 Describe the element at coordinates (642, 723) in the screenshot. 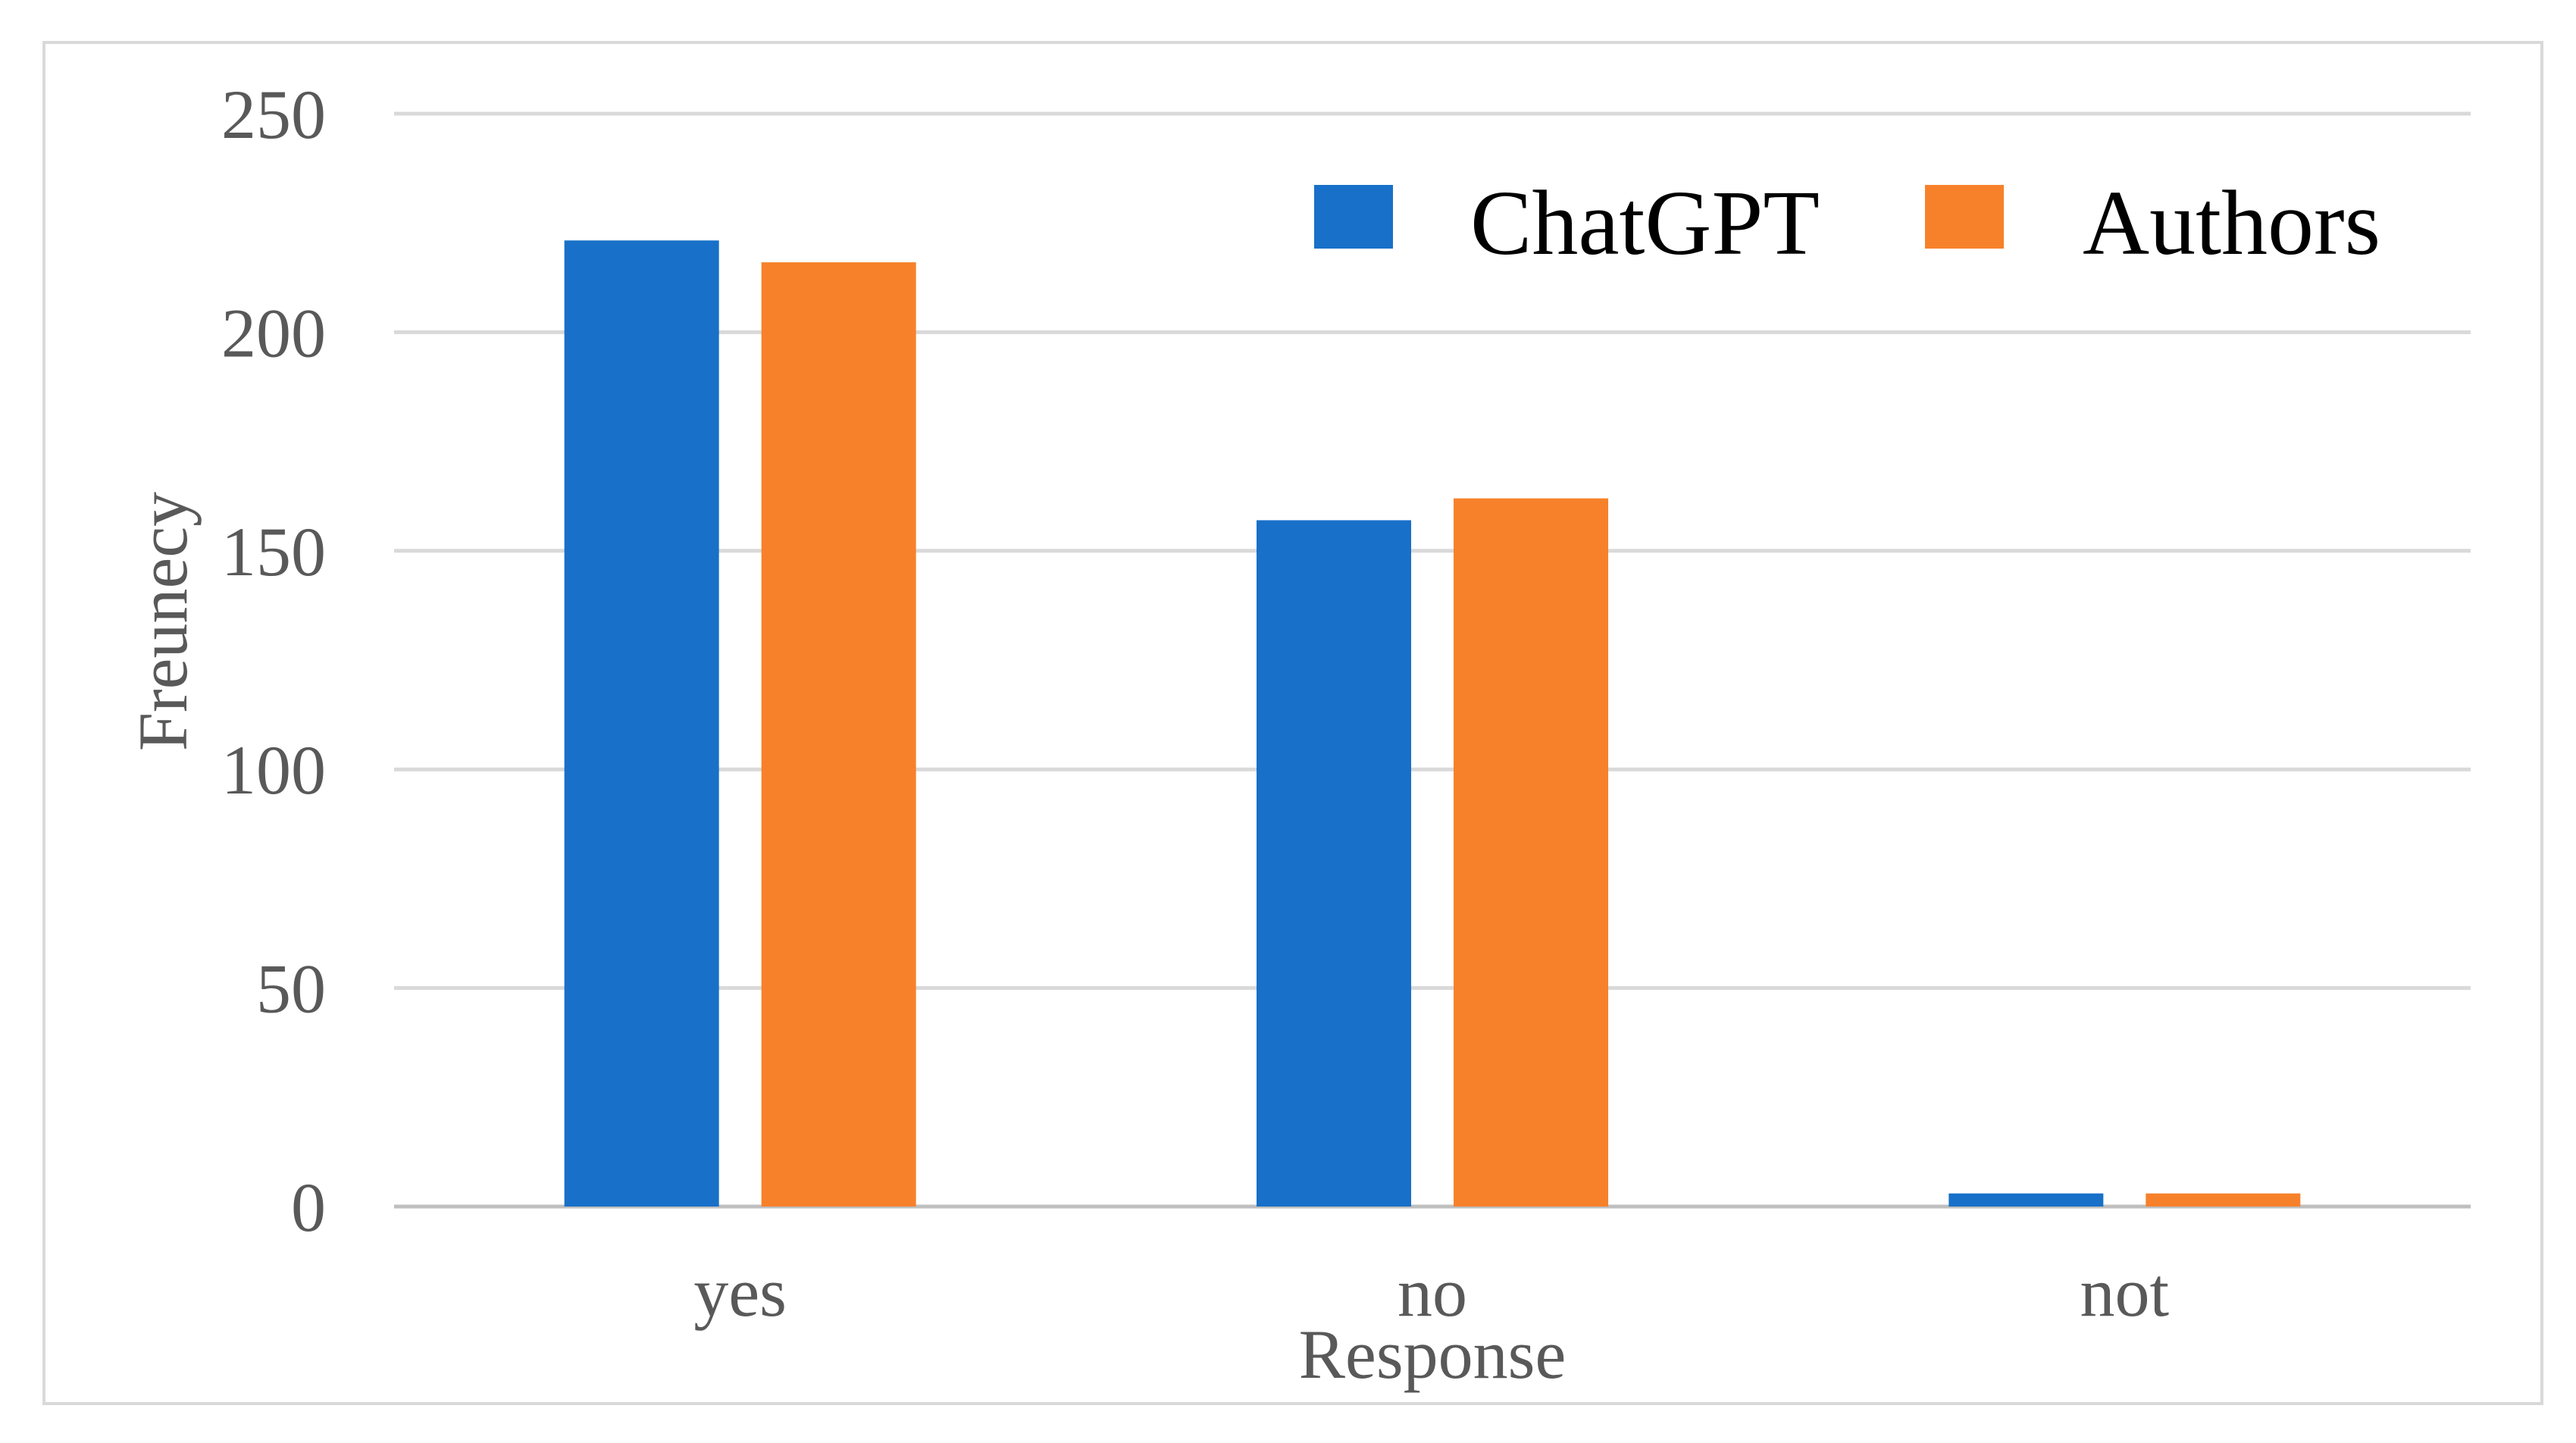

I see `bar-chatgpt-yes` at that location.